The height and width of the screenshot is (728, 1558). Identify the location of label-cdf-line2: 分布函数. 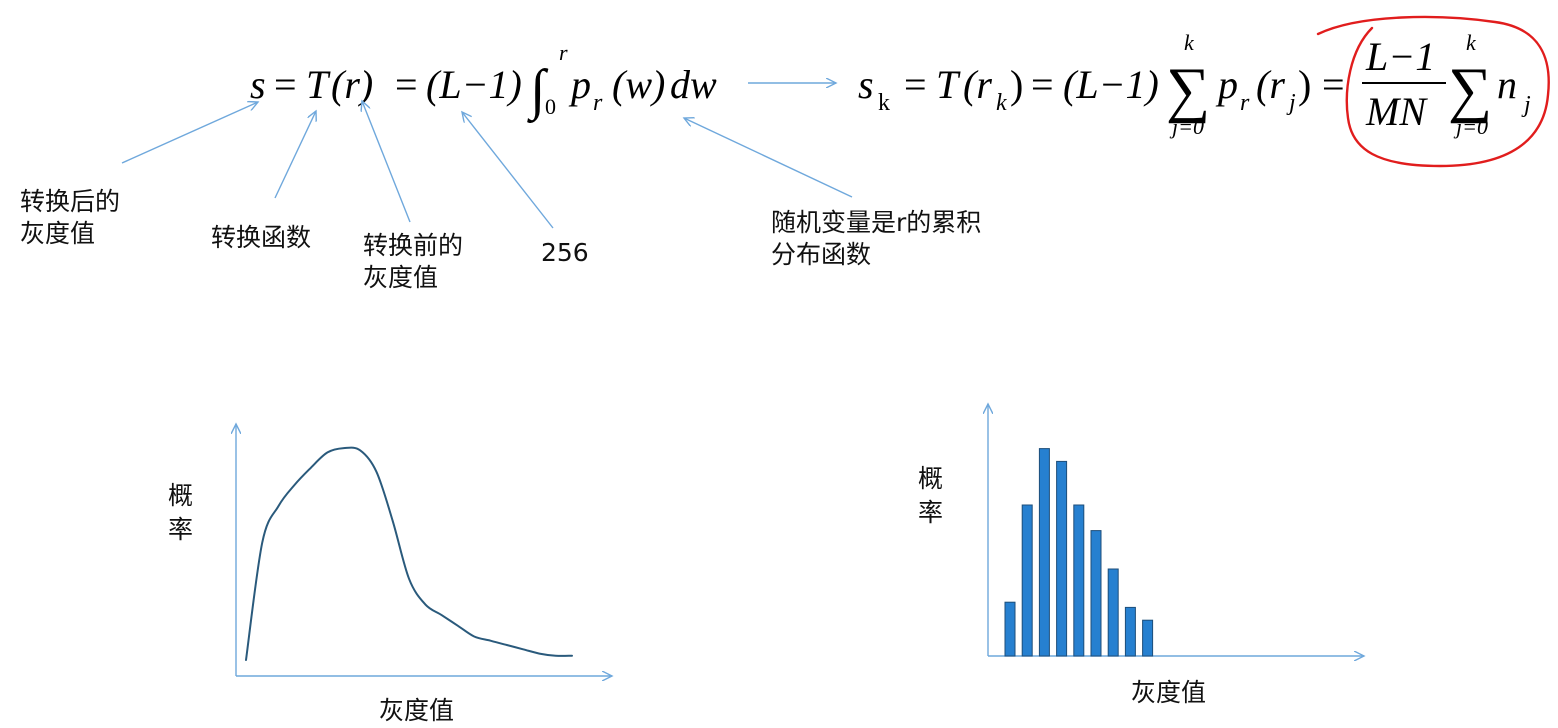
(821, 254).